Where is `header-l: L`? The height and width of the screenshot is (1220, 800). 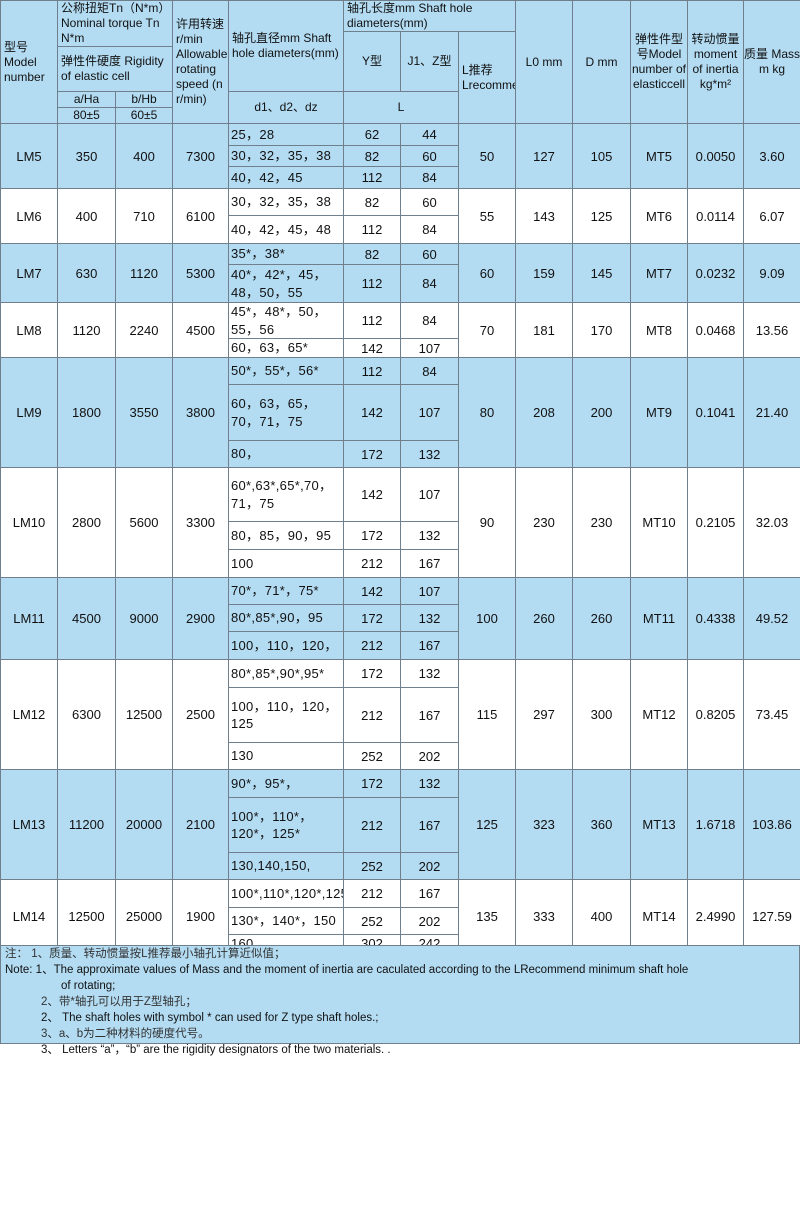
header-l: L is located at coordinates (401, 107).